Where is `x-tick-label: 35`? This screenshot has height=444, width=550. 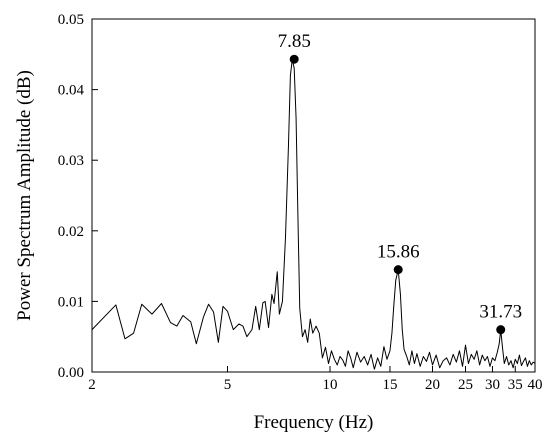 x-tick-label: 35 is located at coordinates (515, 385).